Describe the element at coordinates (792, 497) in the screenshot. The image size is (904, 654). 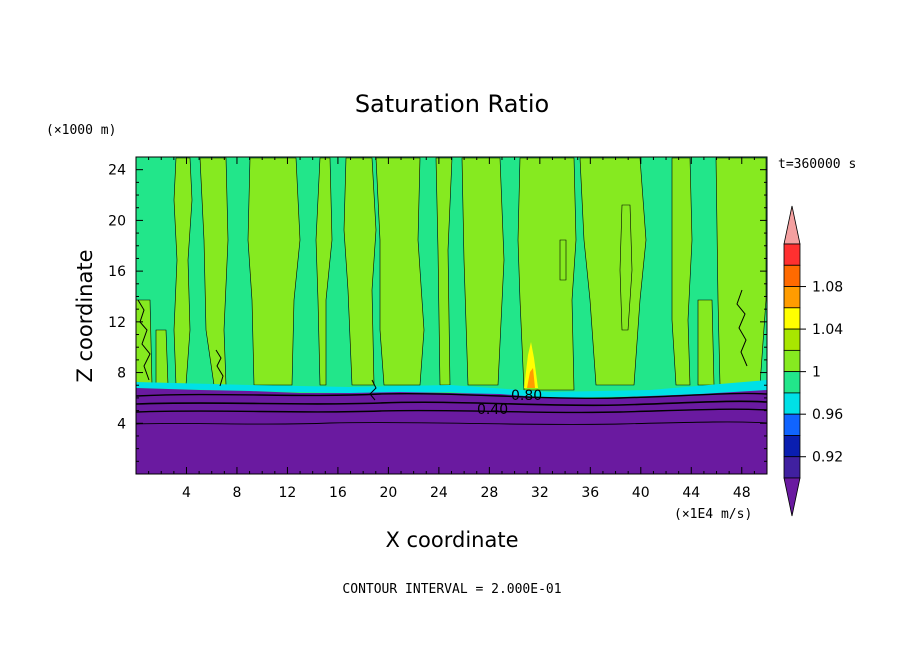
I see `colorbar-under-arrow` at that location.